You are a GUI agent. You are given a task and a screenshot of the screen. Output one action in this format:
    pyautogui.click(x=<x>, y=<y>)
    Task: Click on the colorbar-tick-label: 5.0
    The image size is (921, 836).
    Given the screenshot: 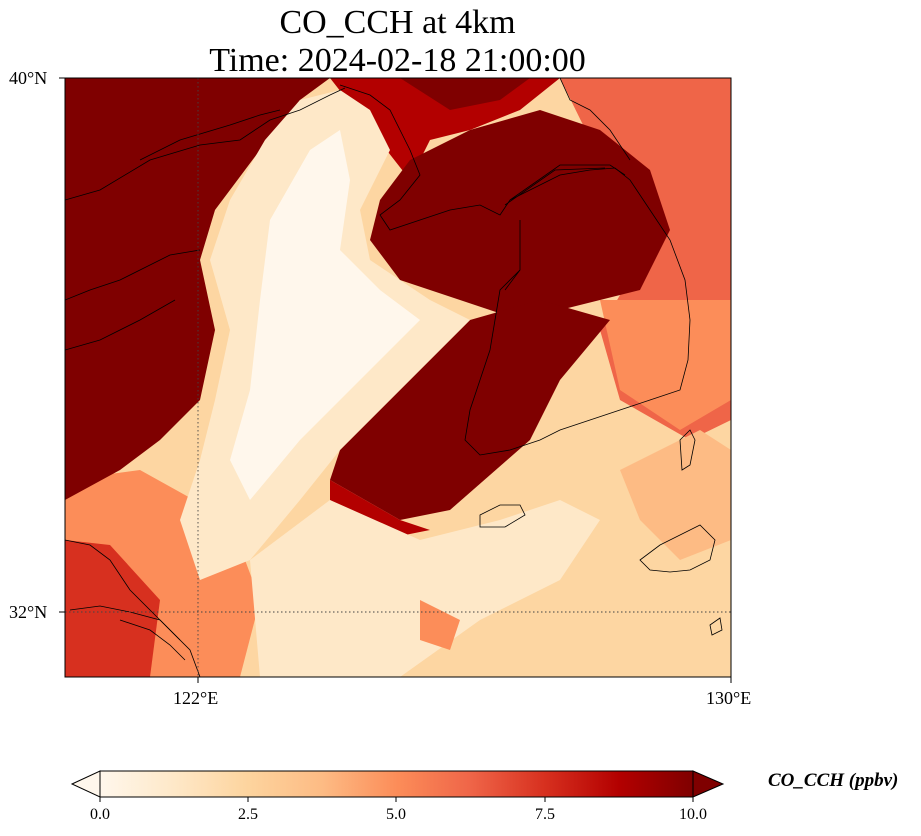 What is the action you would take?
    pyautogui.click(x=396, y=814)
    